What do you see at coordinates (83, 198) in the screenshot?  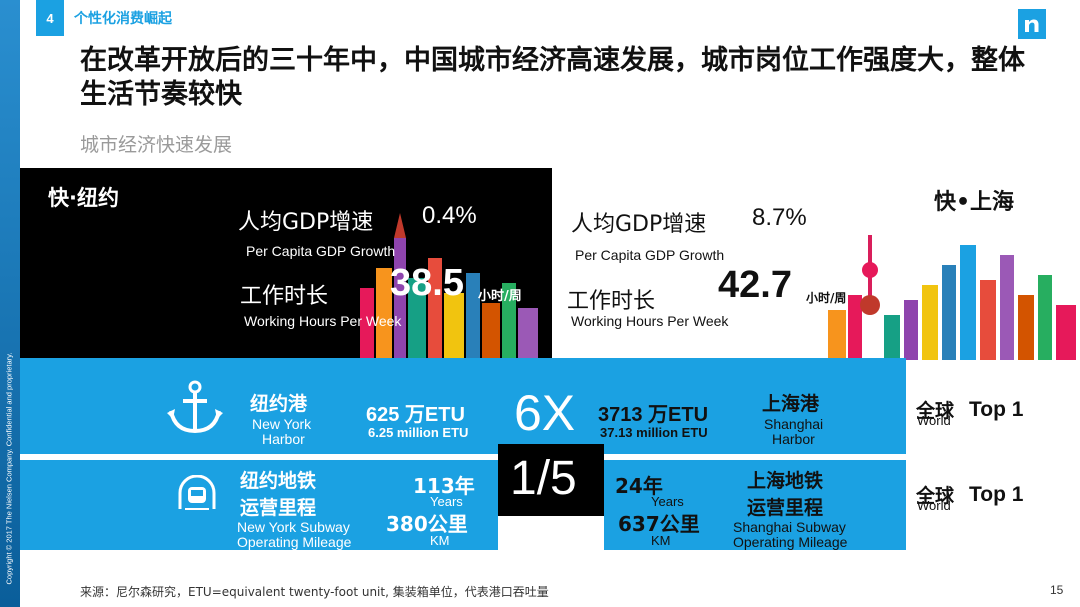 I see `newyork-label: 快·纽约` at bounding box center [83, 198].